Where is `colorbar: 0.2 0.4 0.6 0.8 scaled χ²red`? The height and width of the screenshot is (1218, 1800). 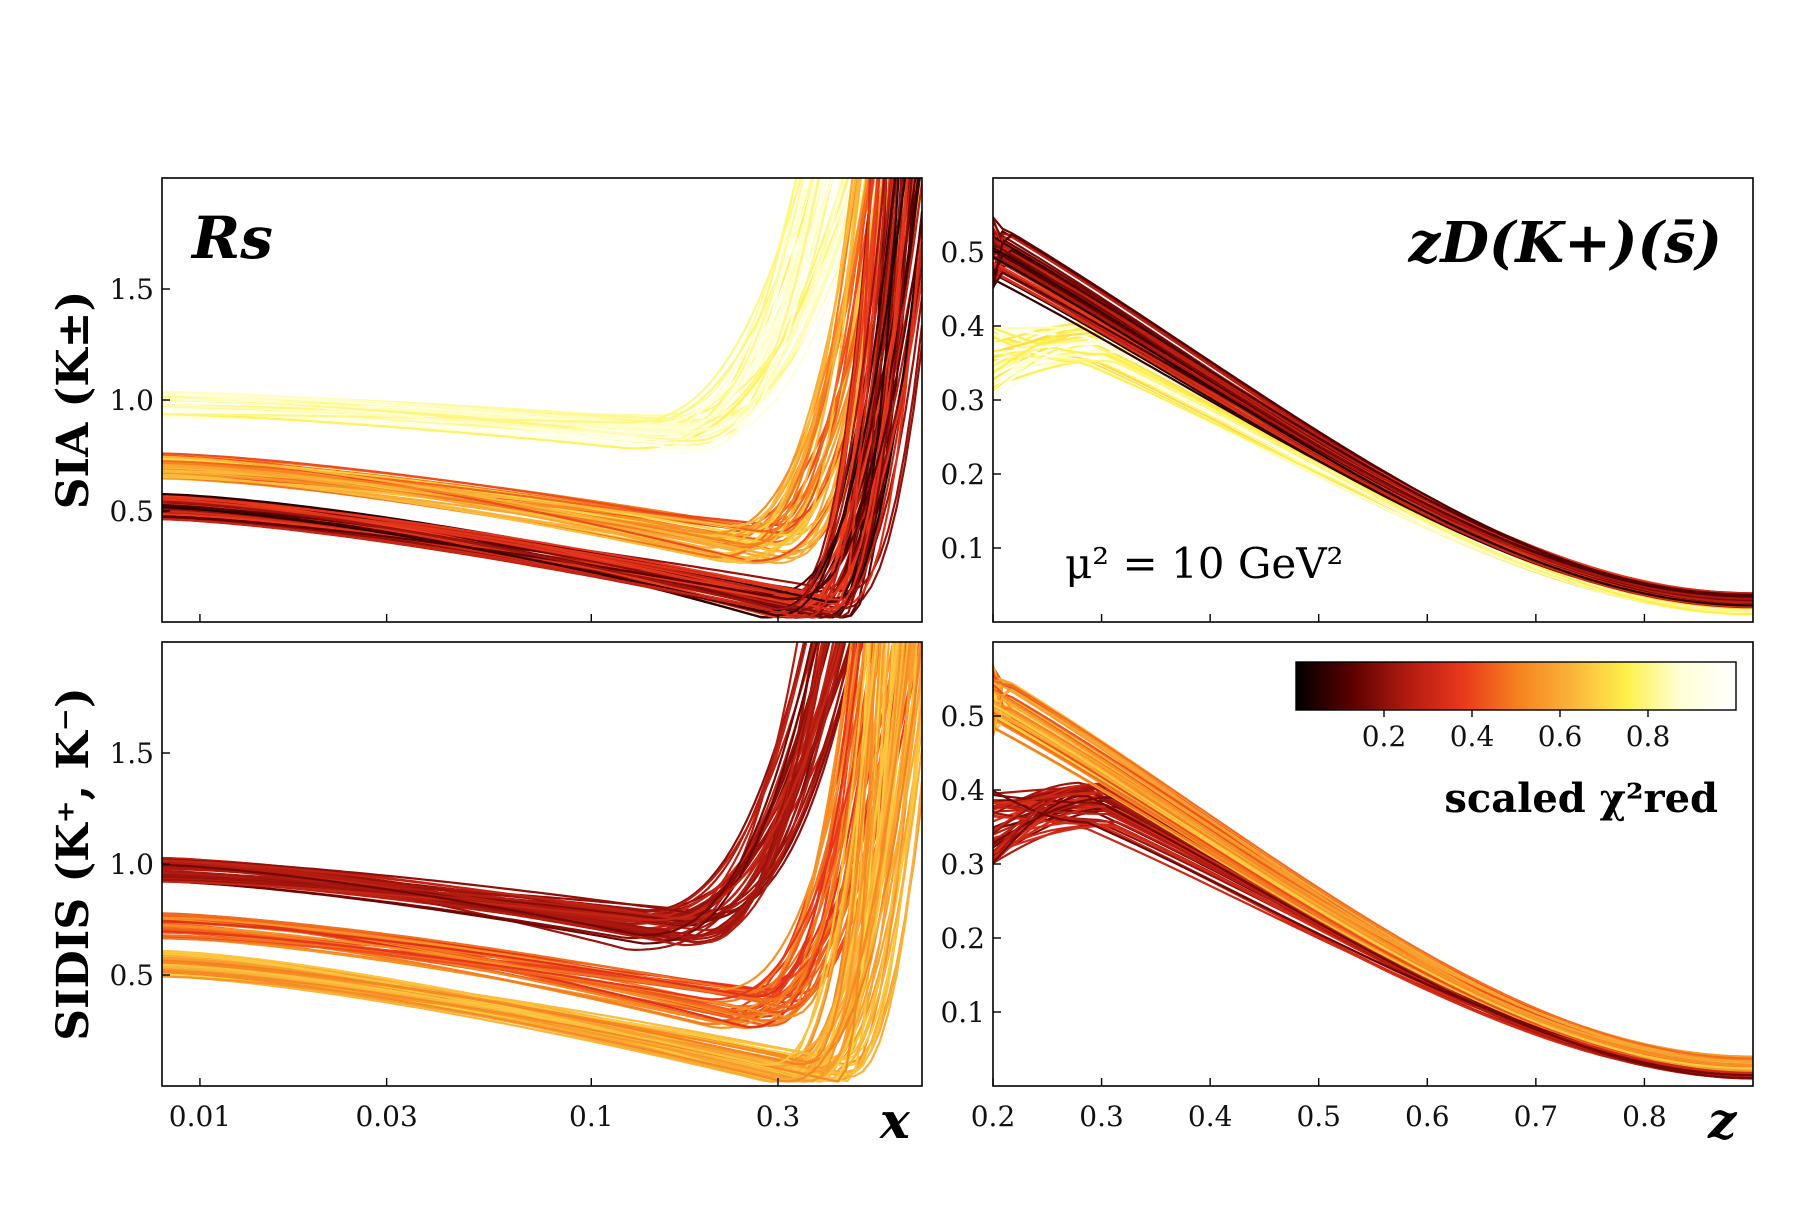 colorbar: 0.2 0.4 0.6 0.8 scaled χ²red is located at coordinates (1516, 741).